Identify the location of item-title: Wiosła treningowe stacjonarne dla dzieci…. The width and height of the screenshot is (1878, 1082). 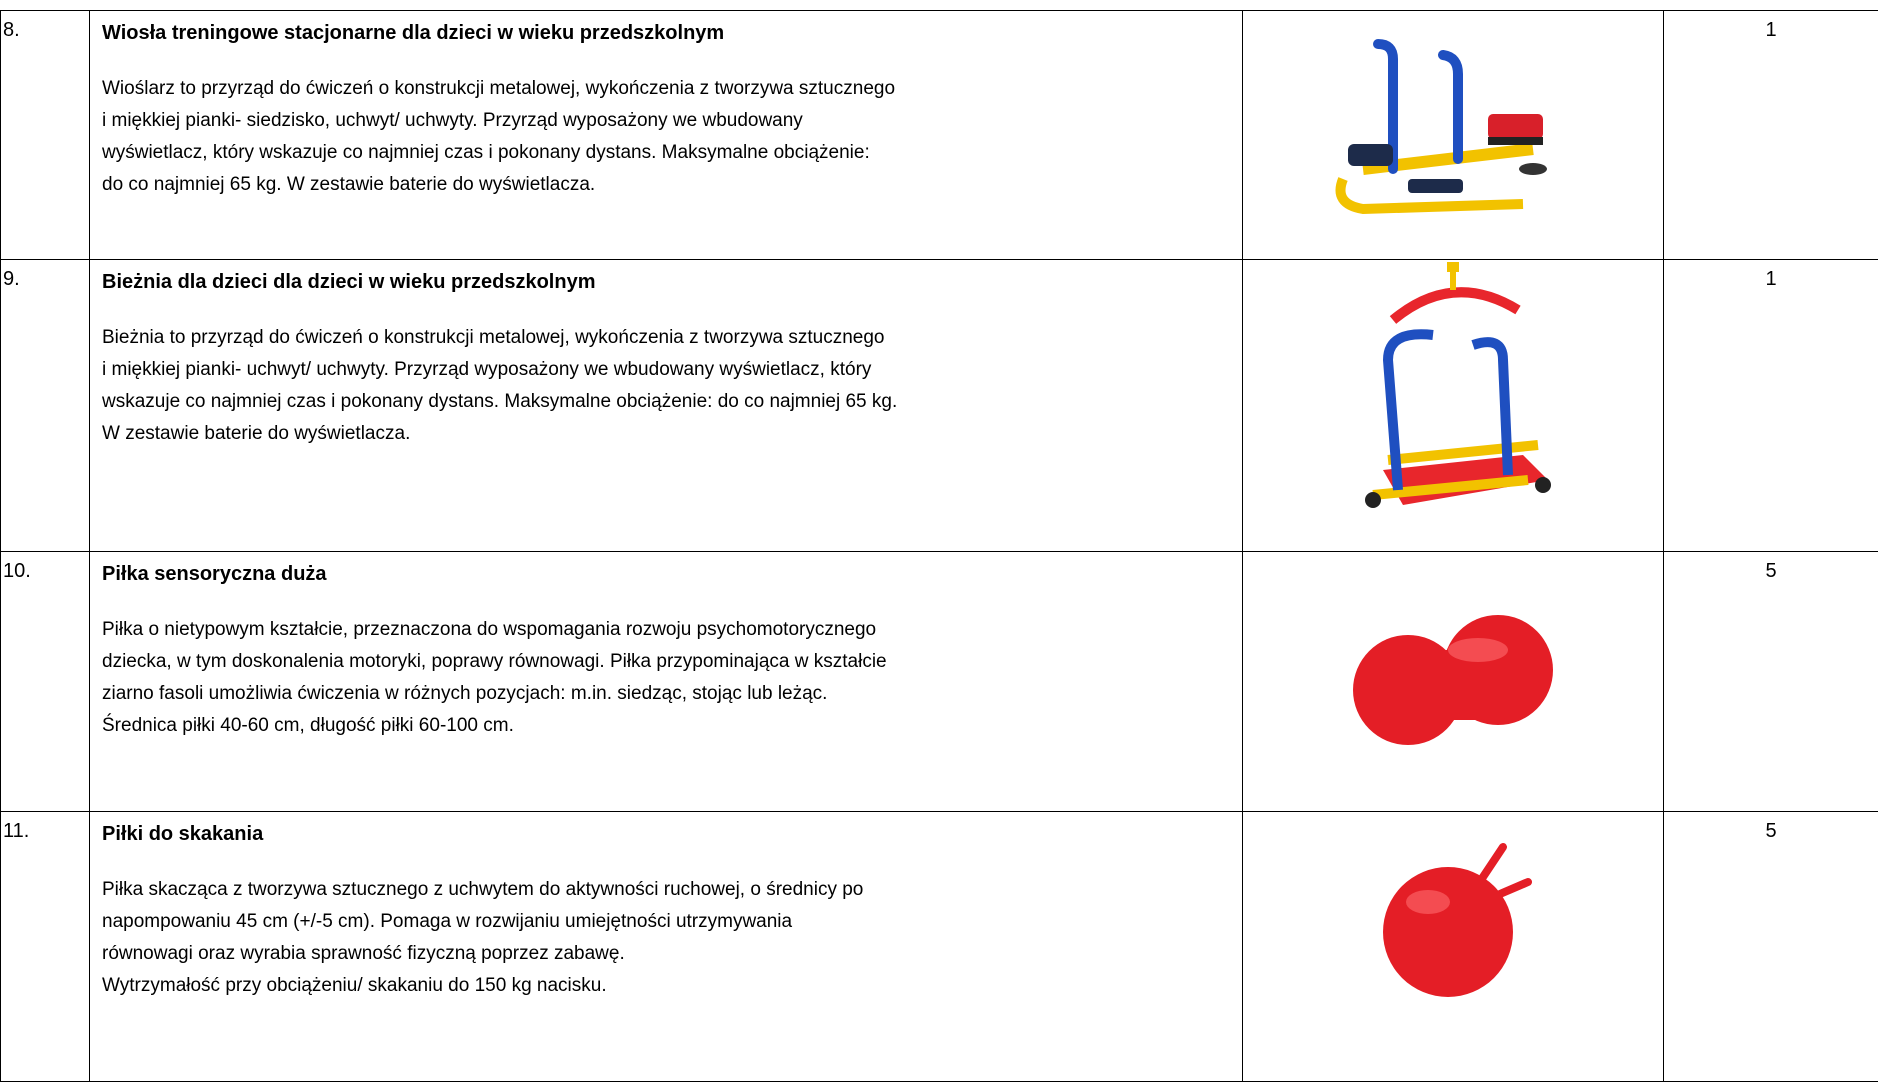
(667, 33).